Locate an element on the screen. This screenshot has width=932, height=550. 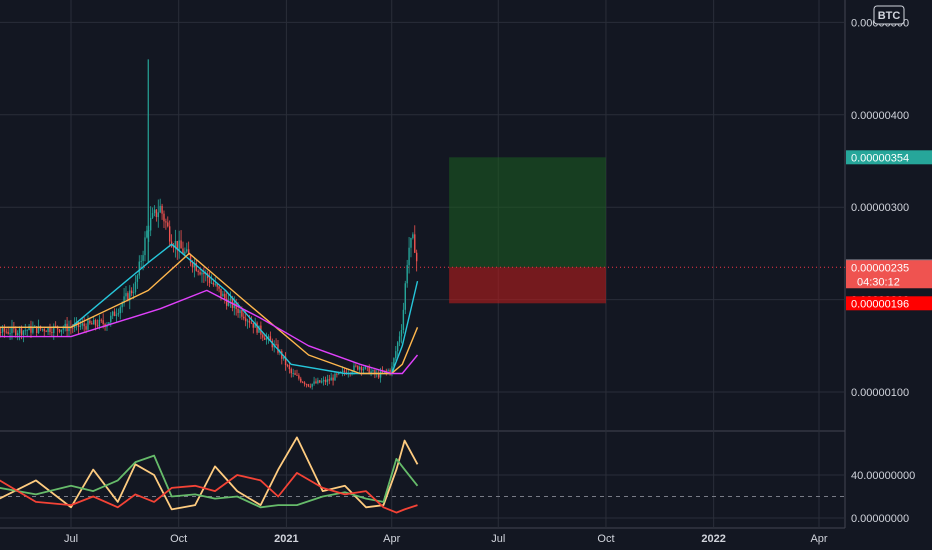
time-tick-label: Apr is located at coordinates (818, 539).